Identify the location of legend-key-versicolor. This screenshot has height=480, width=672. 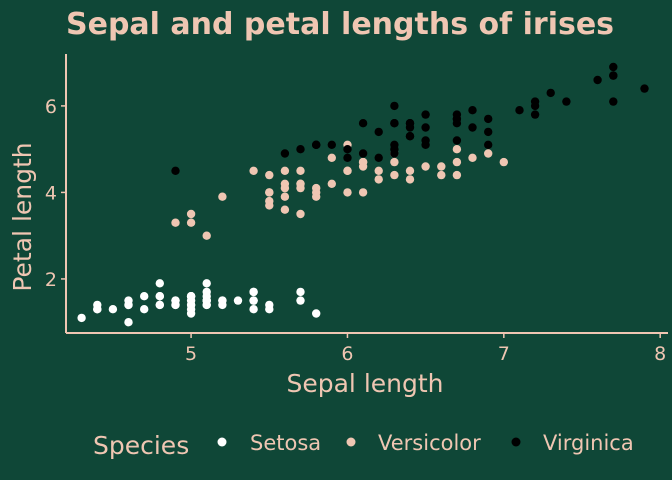
(351, 442).